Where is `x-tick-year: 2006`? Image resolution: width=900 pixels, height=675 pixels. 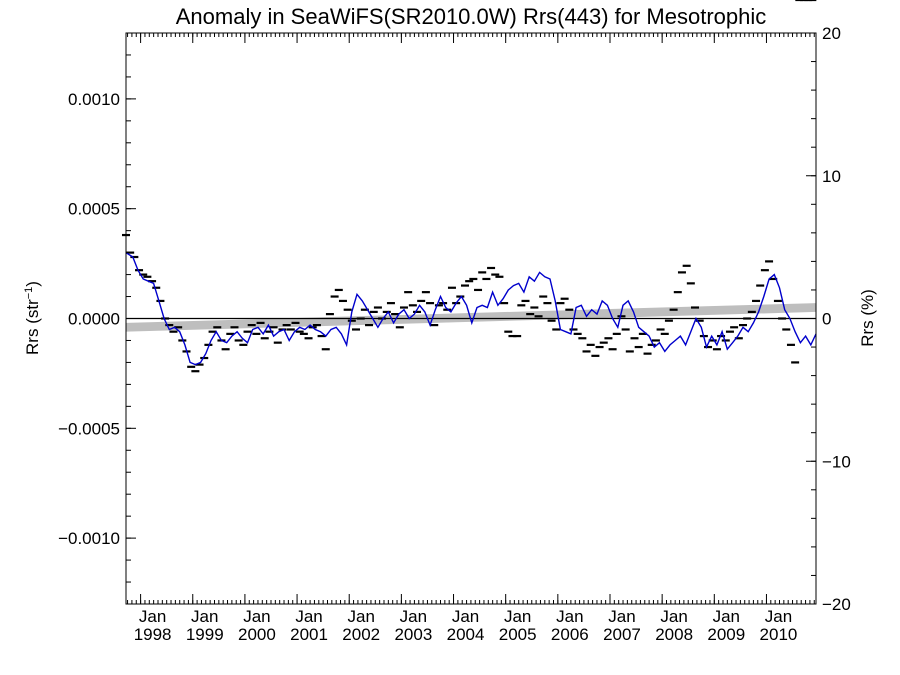 x-tick-year: 2006 is located at coordinates (570, 634).